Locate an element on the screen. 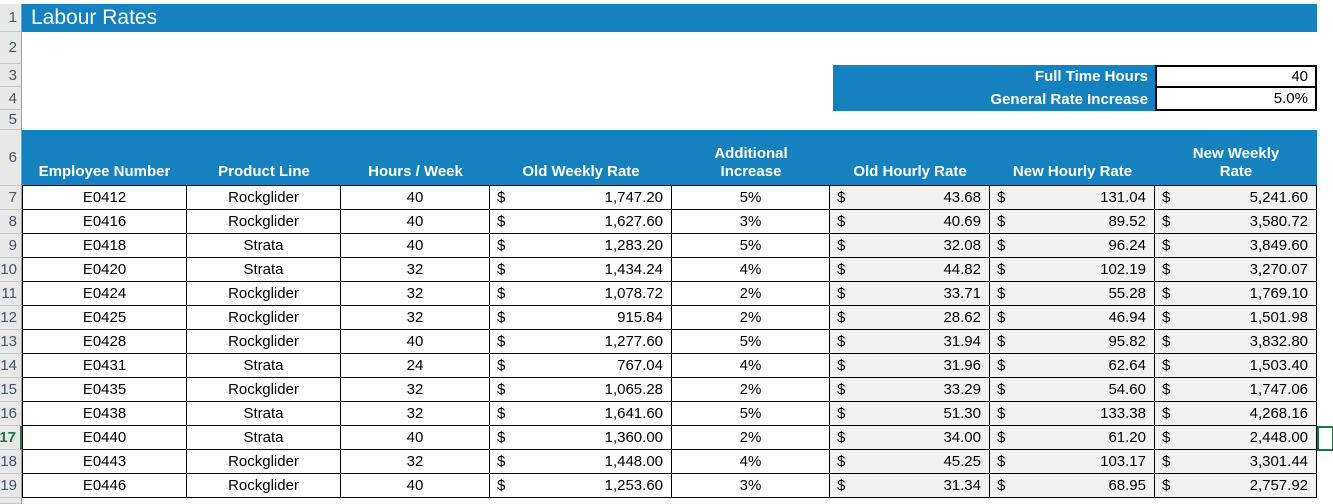  row-header-4: 4 is located at coordinates (11, 98).